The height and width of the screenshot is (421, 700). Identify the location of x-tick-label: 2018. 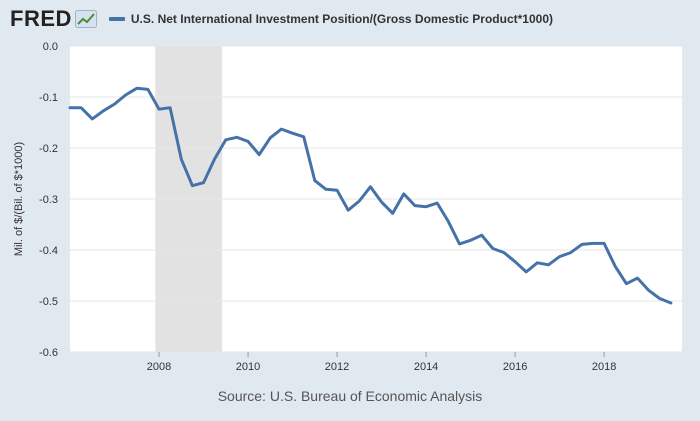
(604, 367).